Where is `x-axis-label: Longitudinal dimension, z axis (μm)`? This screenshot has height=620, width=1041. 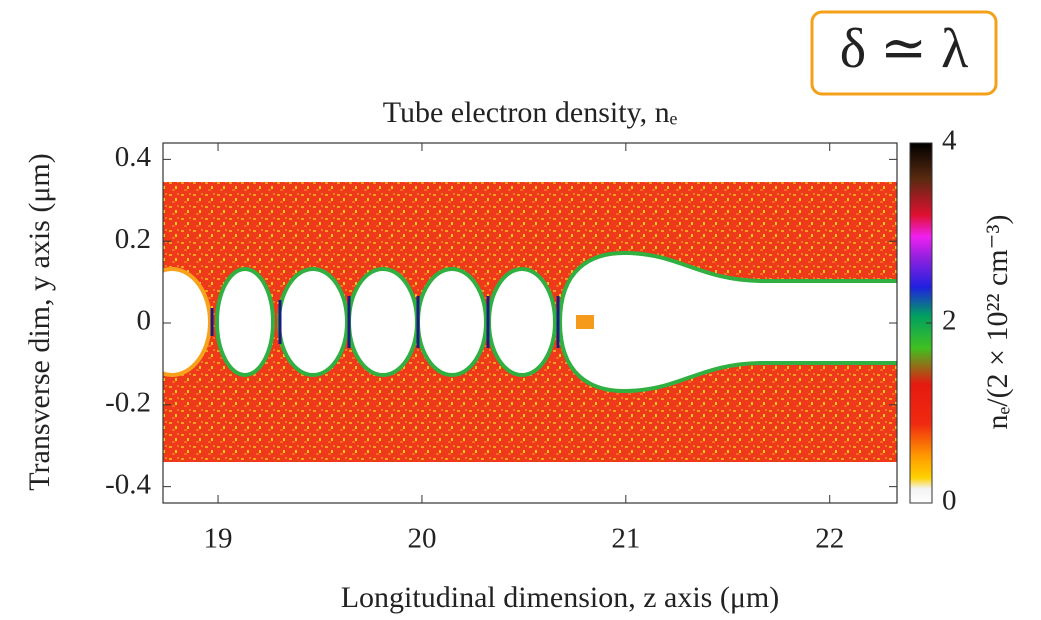 x-axis-label: Longitudinal dimension, z axis (μm) is located at coordinates (560, 597).